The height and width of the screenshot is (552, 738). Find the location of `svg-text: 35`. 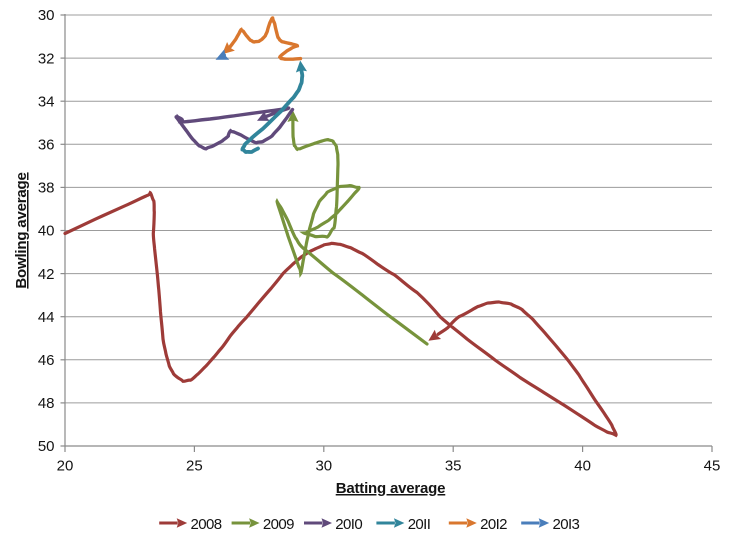

svg-text: 35 is located at coordinates (453, 466).